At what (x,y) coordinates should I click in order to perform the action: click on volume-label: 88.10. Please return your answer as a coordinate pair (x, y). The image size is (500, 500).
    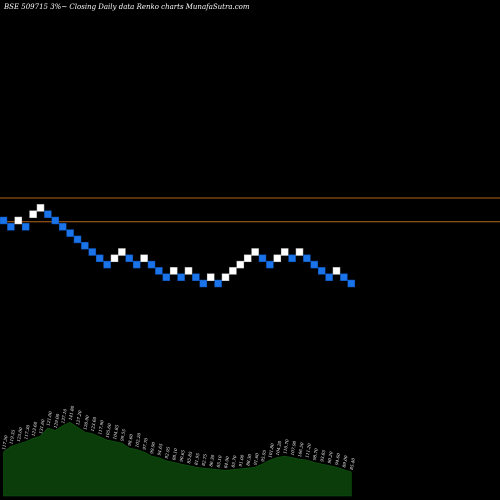
    Looking at the image, I should click on (174, 454).